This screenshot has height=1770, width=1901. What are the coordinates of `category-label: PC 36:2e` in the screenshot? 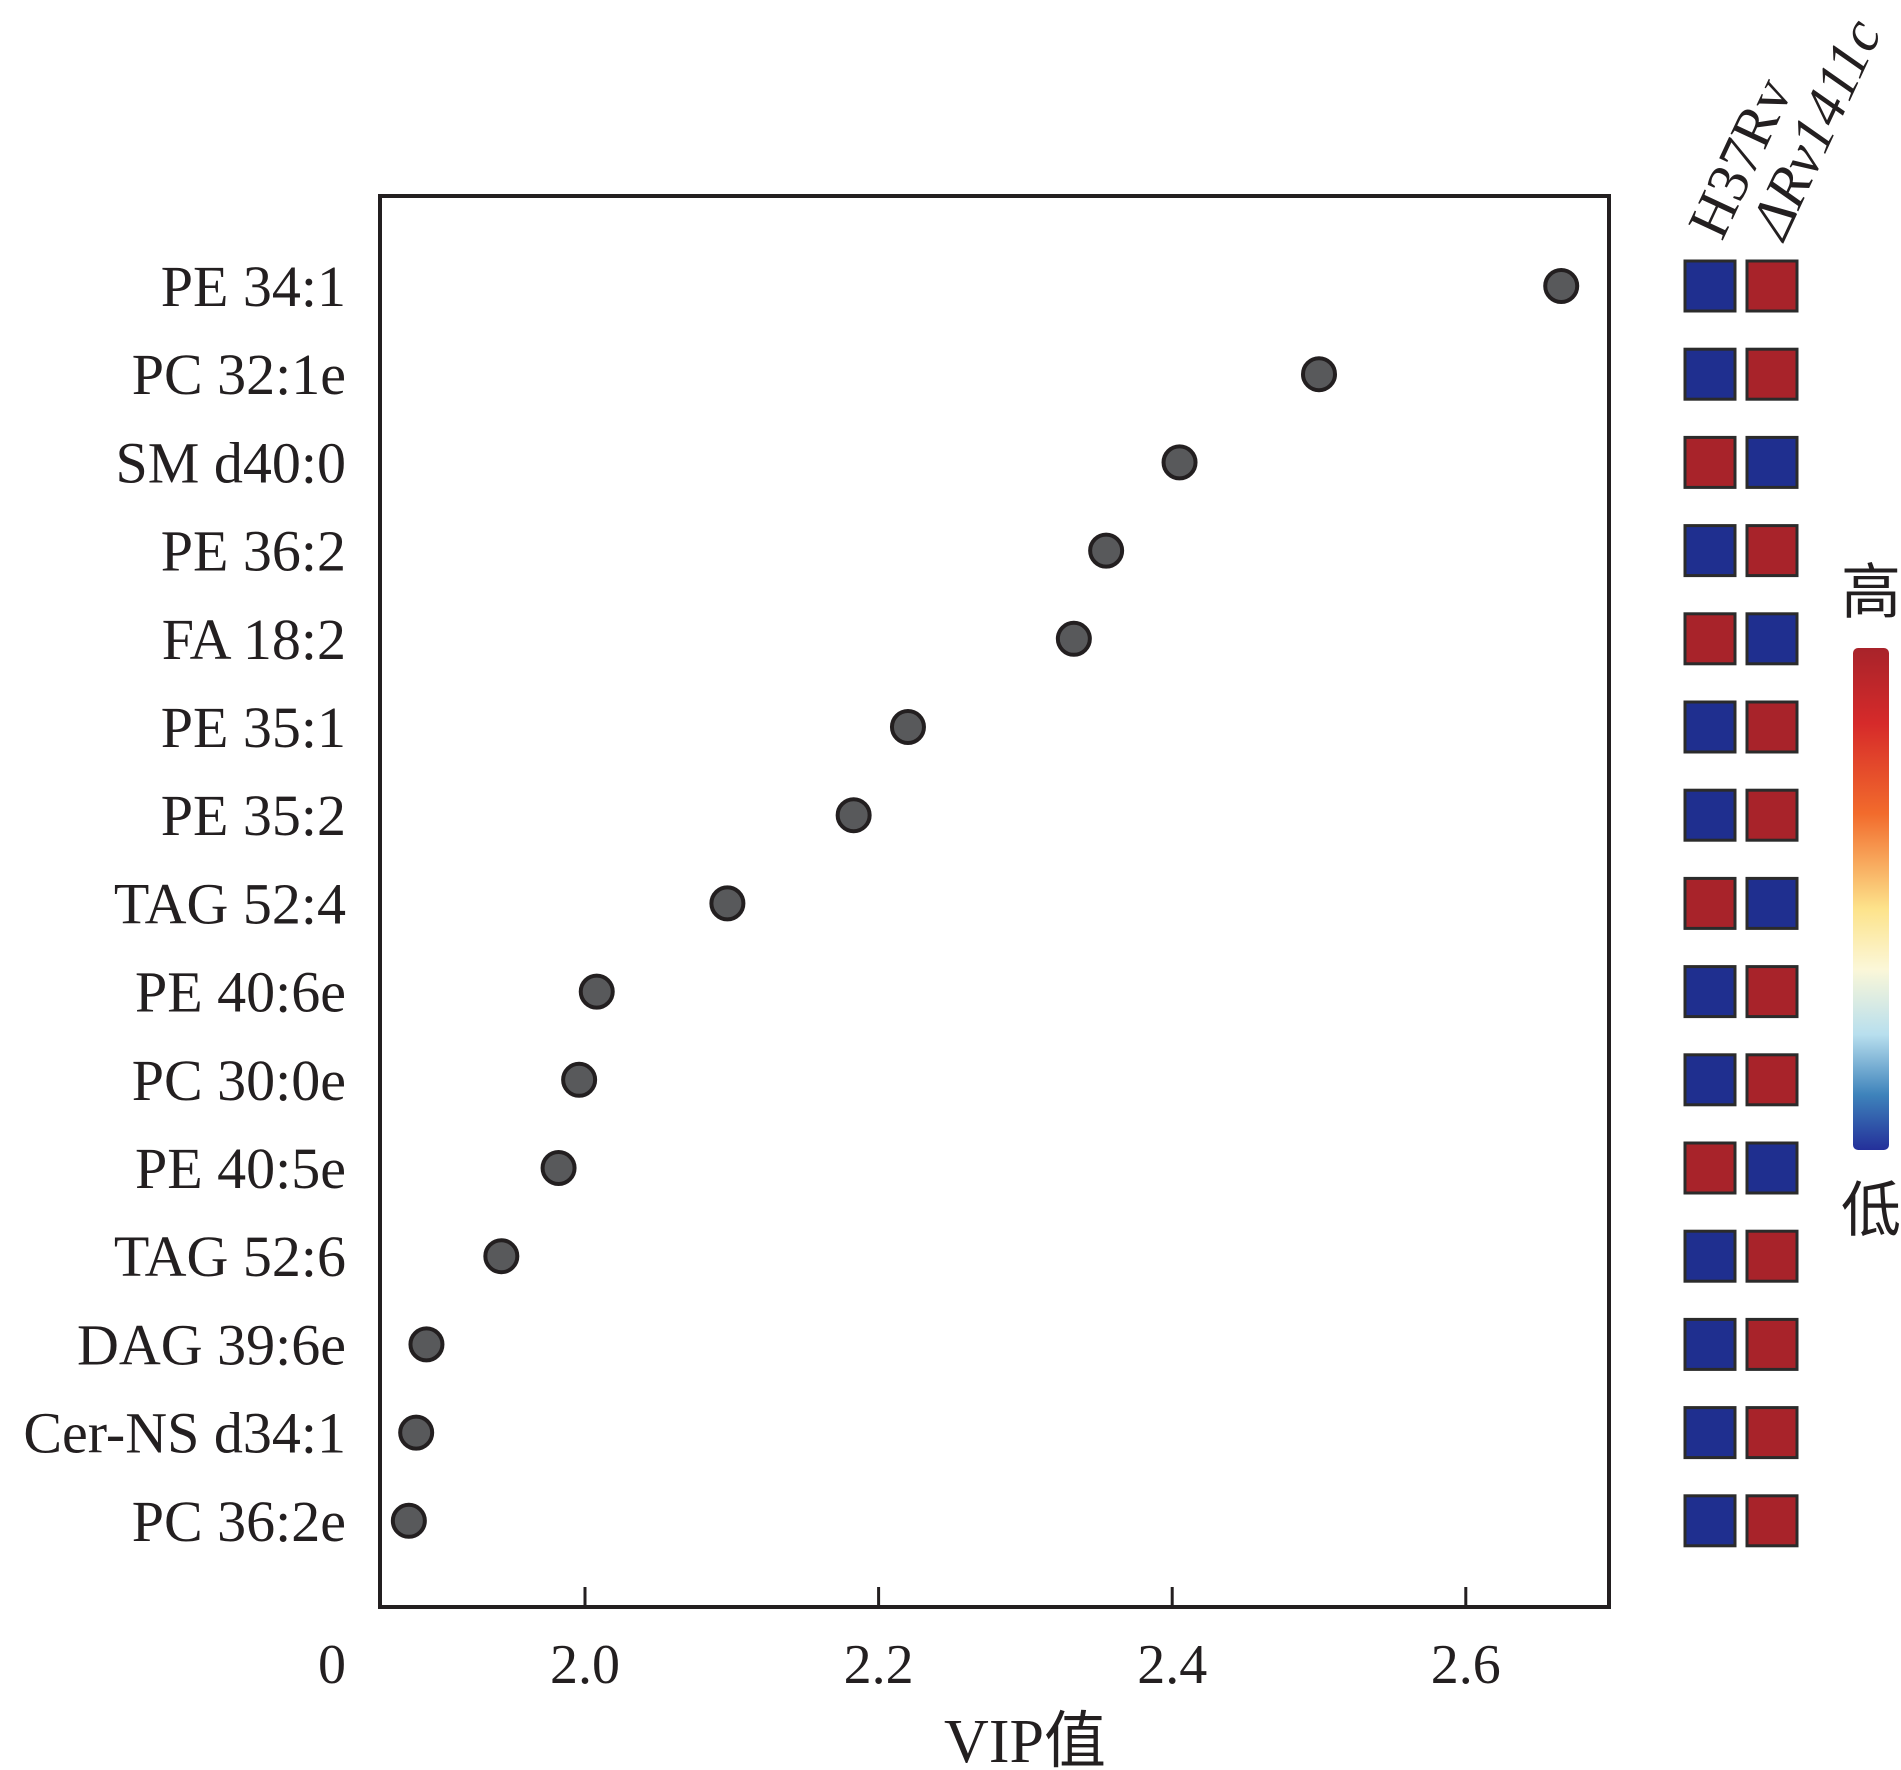 It's located at (239, 1521).